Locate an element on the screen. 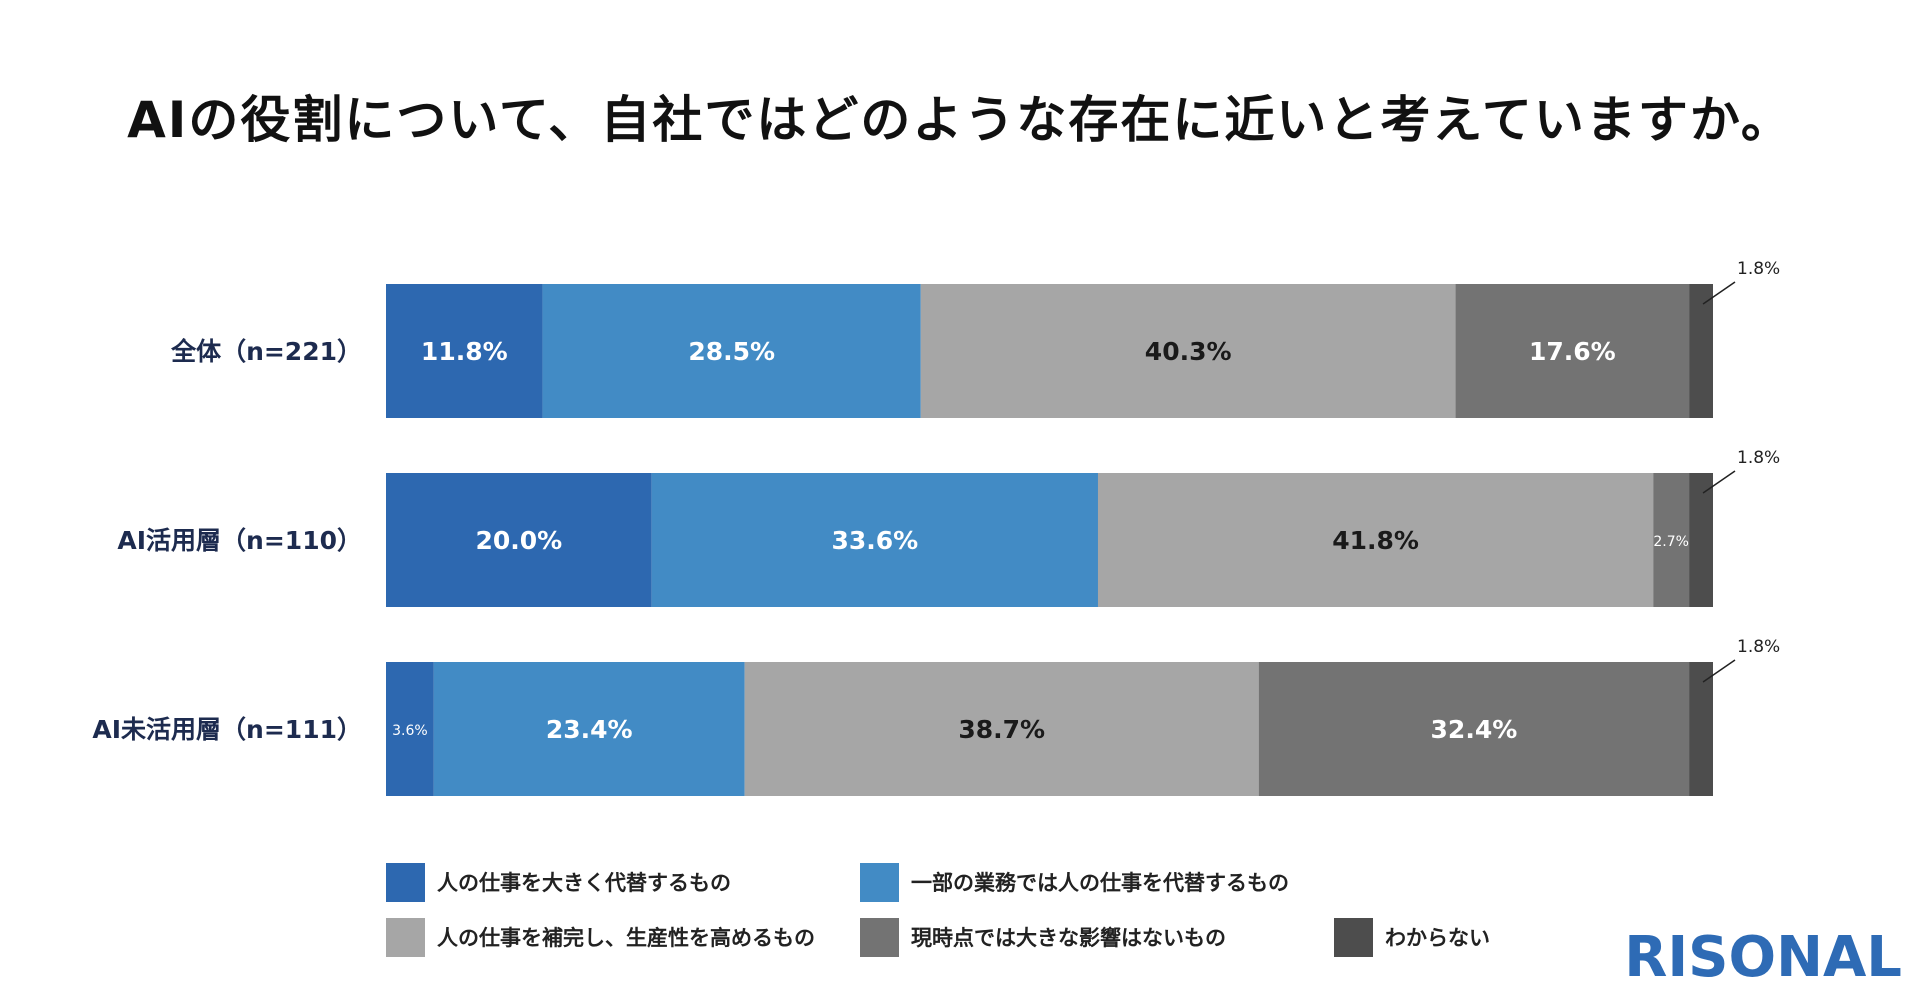 This screenshot has height=1005, width=1920. data-label: 20.0% is located at coordinates (518, 540).